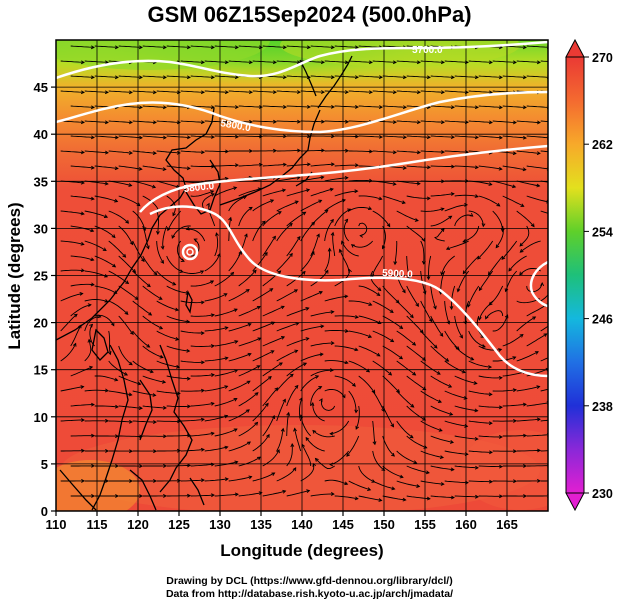 The height and width of the screenshot is (605, 619). I want to click on x-tick-label-9: 155, so click(425, 524).